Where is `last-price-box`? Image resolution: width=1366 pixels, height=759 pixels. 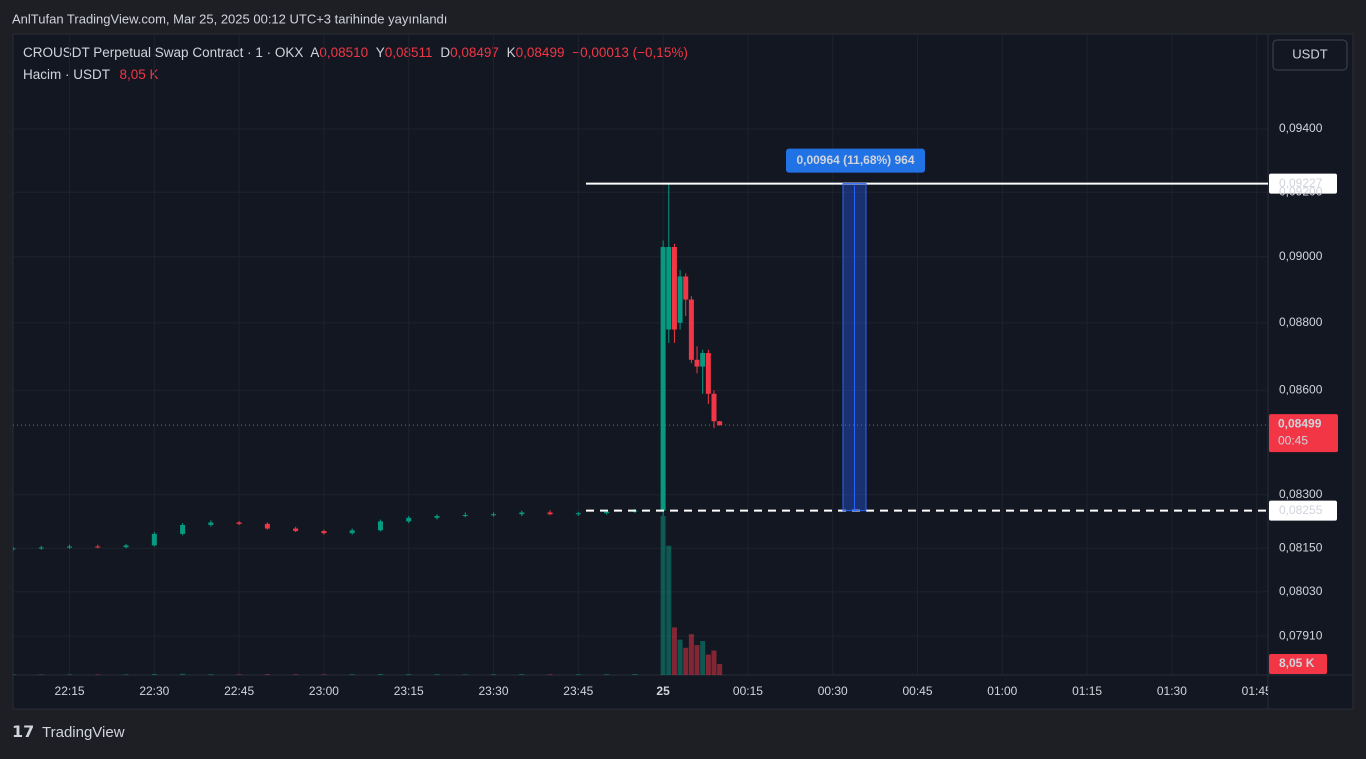
last-price-box is located at coordinates (1303, 433).